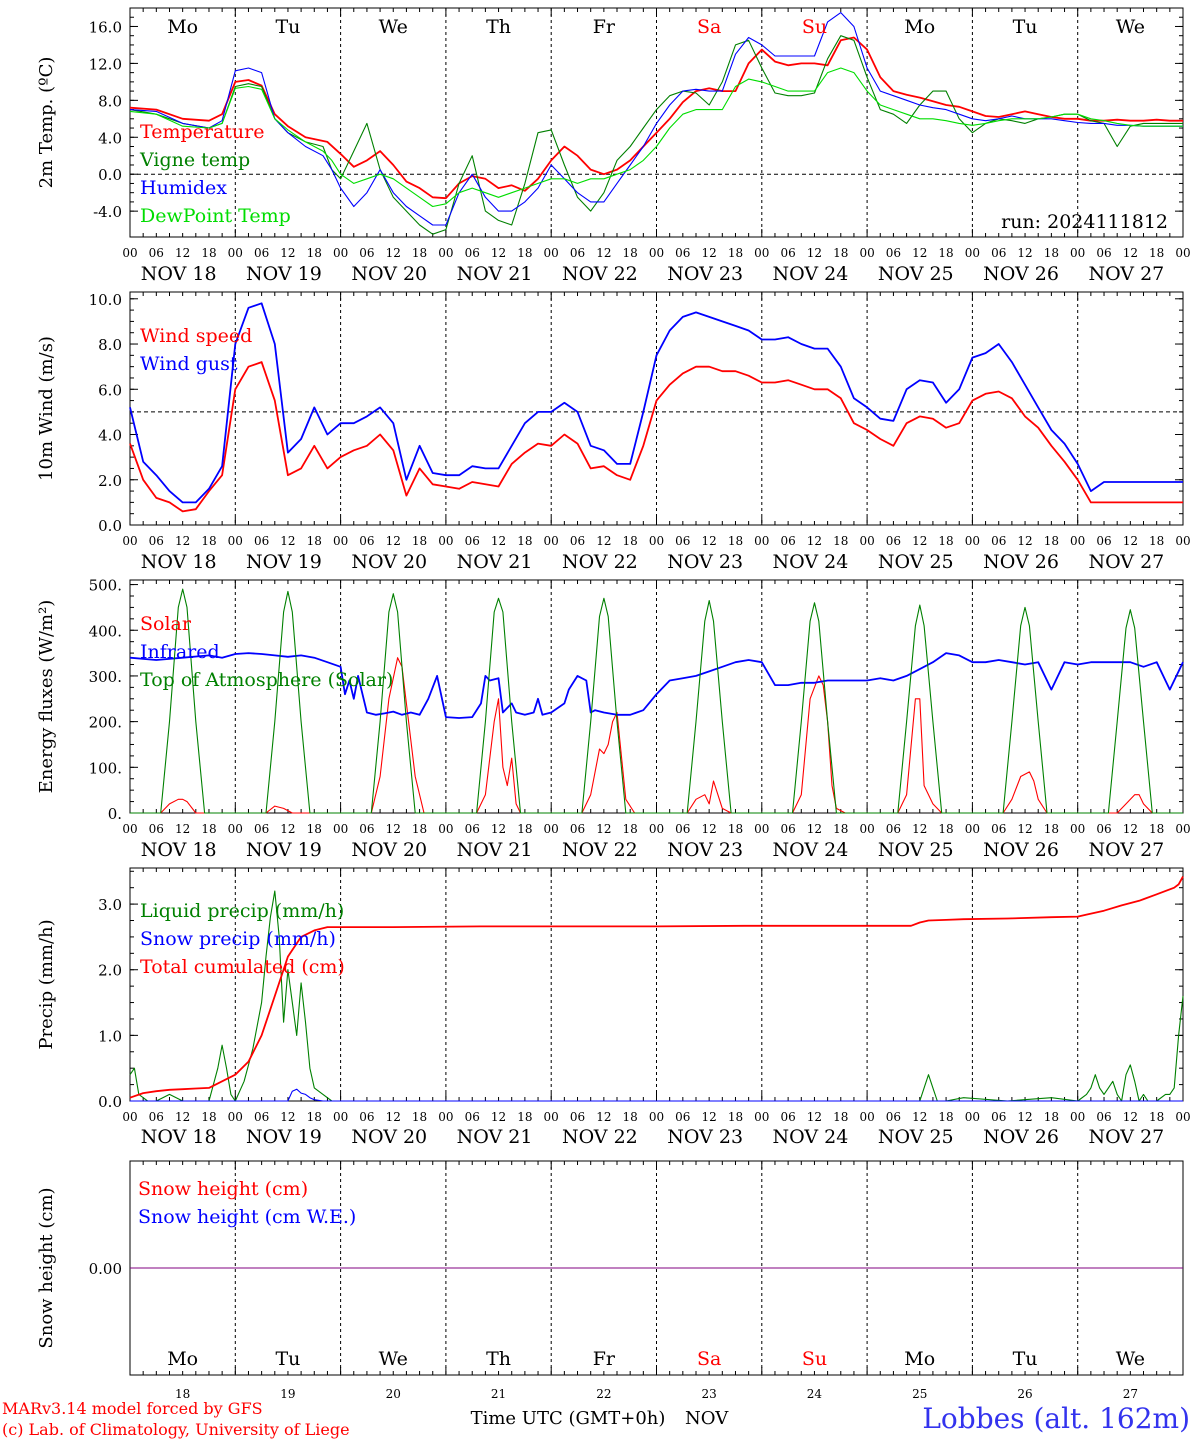 The image size is (1194, 1440). What do you see at coordinates (105, 300) in the screenshot?
I see `y-tick-label: 10.0` at bounding box center [105, 300].